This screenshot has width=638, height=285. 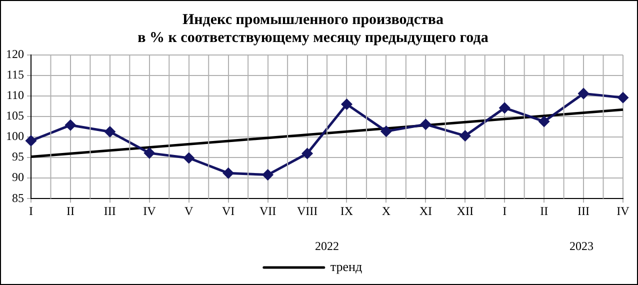 I want to click on y-tick-label: 90, so click(x=18, y=177).